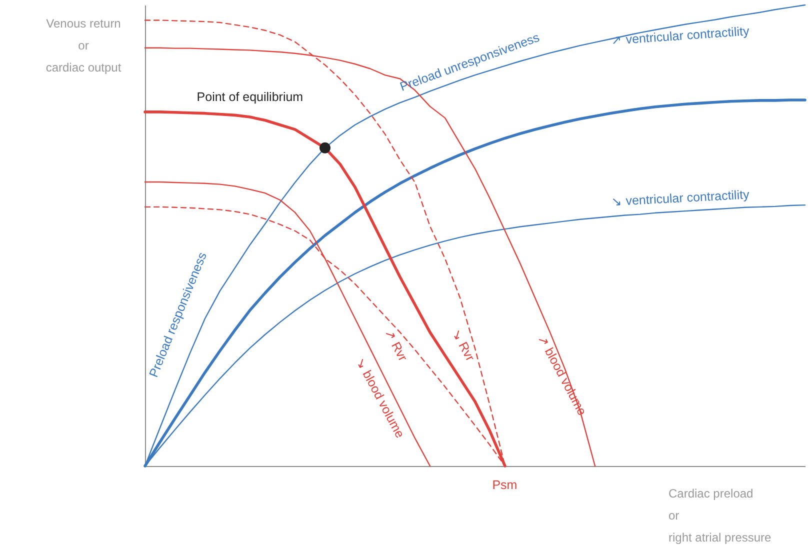  Describe the element at coordinates (396, 345) in the screenshot. I see `annotation: ↗ Rvr` at that location.